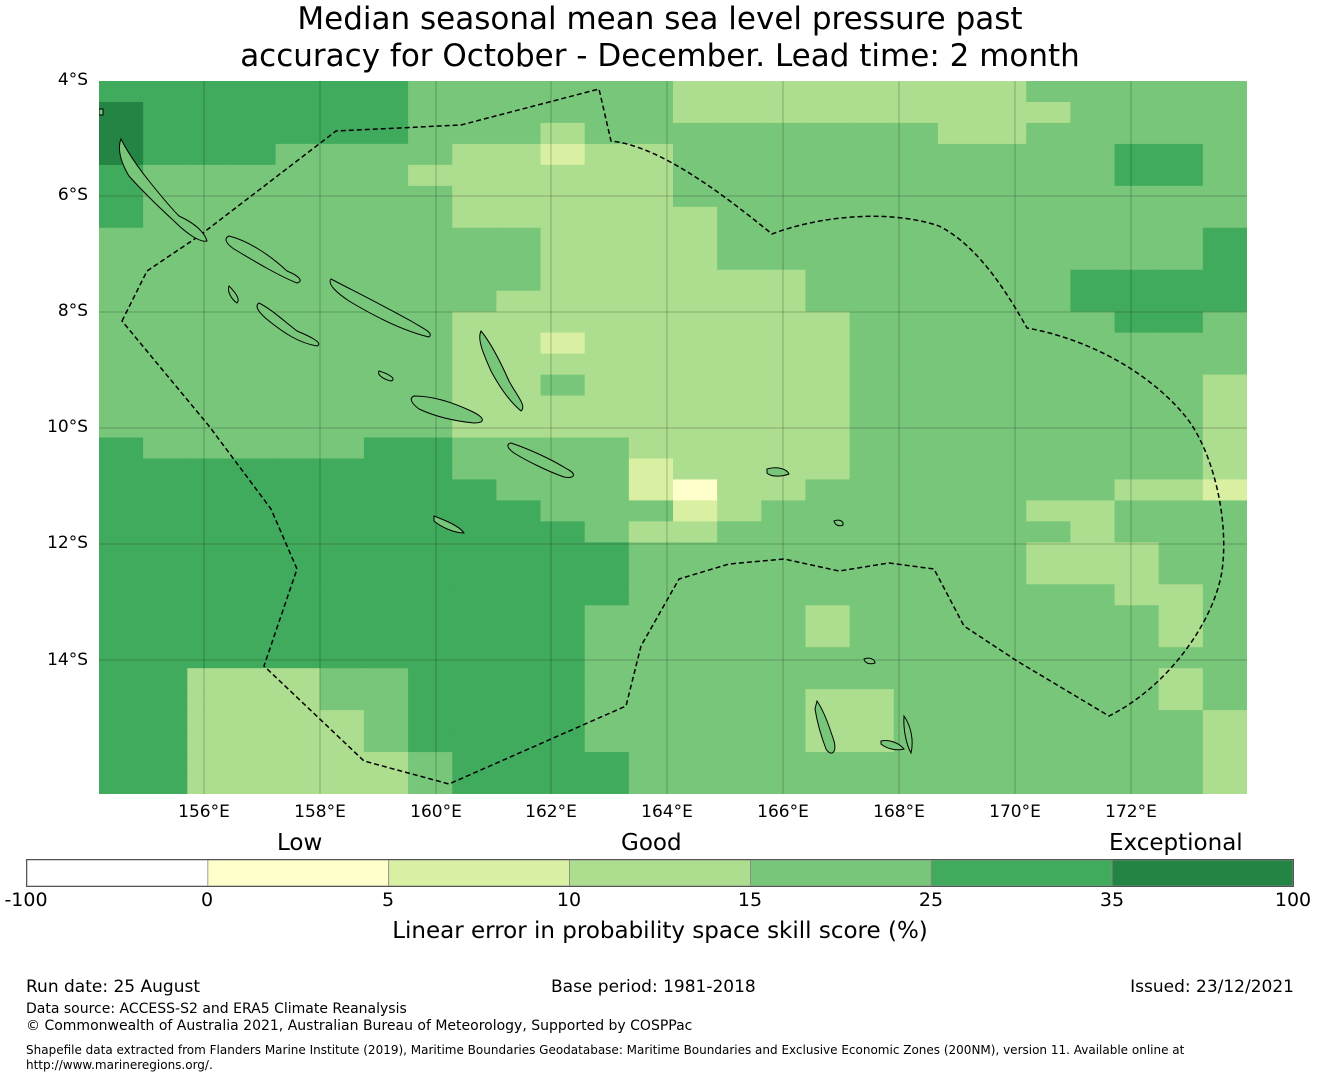  Describe the element at coordinates (233, 294) in the screenshot. I see `small-island` at that location.